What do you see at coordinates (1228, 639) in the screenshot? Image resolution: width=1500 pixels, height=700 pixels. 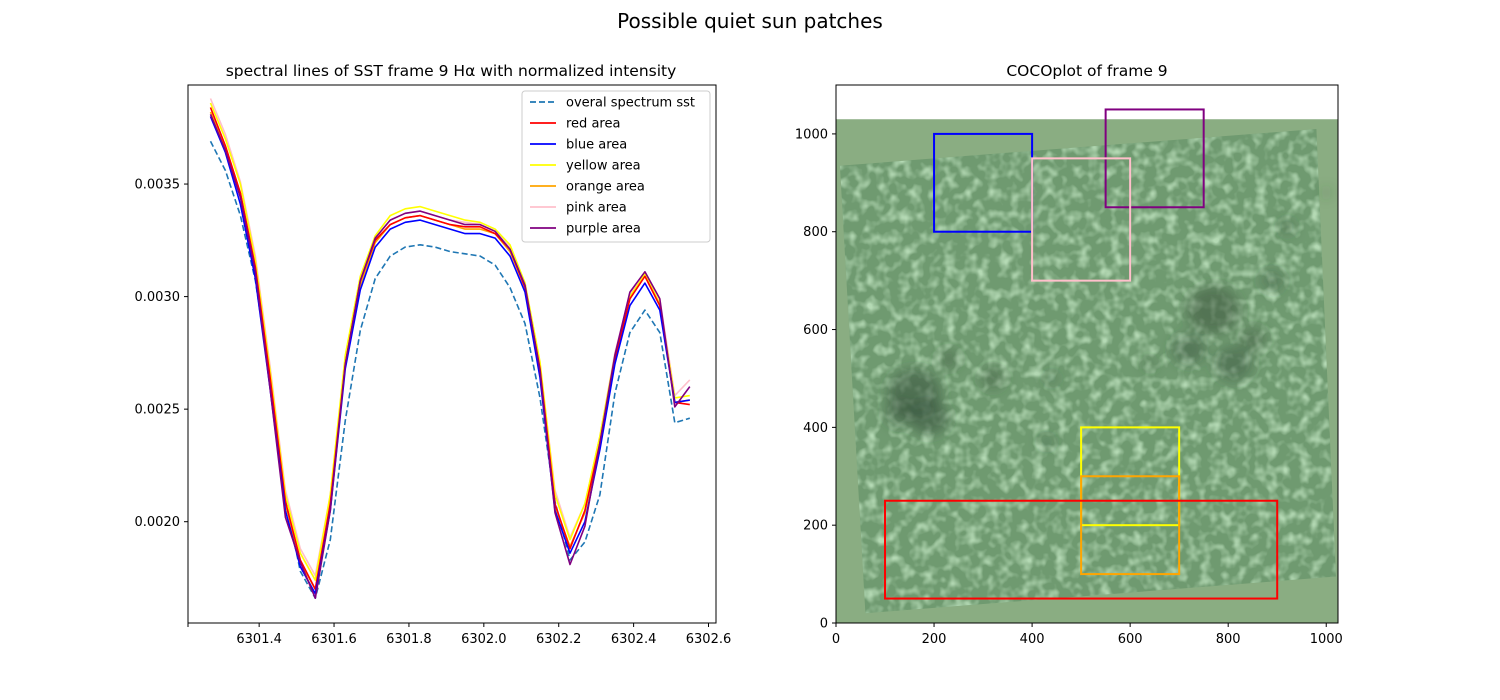 I see `x-tick-label: 800` at bounding box center [1228, 639].